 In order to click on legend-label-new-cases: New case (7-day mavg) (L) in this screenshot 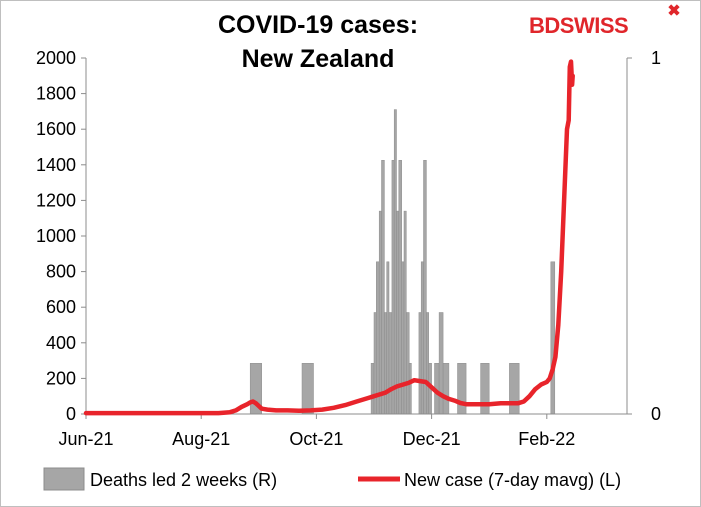, I will do `click(512, 480)`.